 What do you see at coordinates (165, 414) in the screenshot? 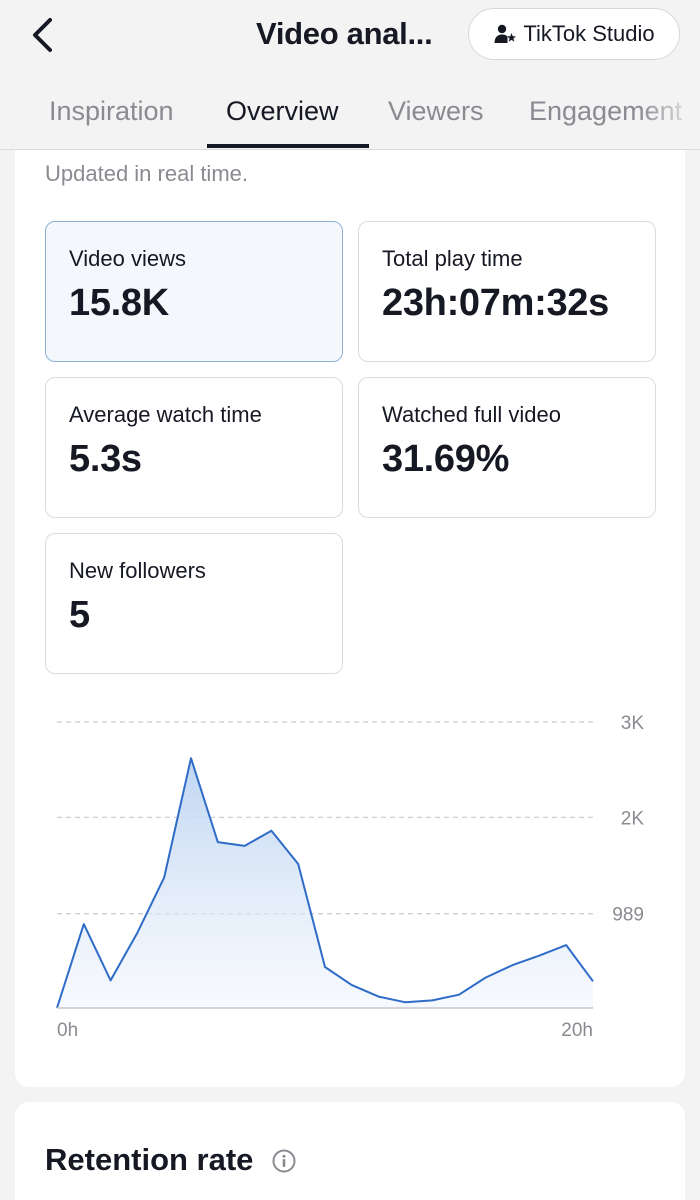
I see `metric-label: Average watch time` at bounding box center [165, 414].